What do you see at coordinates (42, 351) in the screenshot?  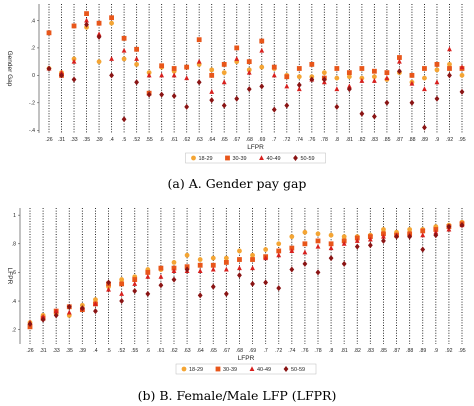 I see `x-tick-label: .31` at bounding box center [42, 351].